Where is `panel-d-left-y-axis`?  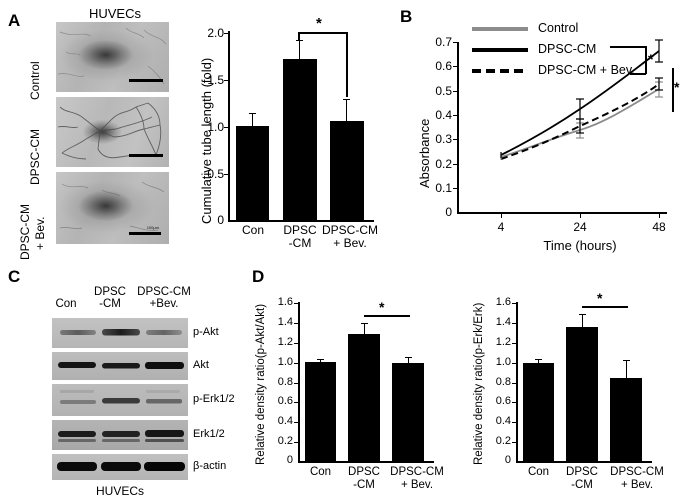
panel-d-left-y-axis is located at coordinates (299, 382).